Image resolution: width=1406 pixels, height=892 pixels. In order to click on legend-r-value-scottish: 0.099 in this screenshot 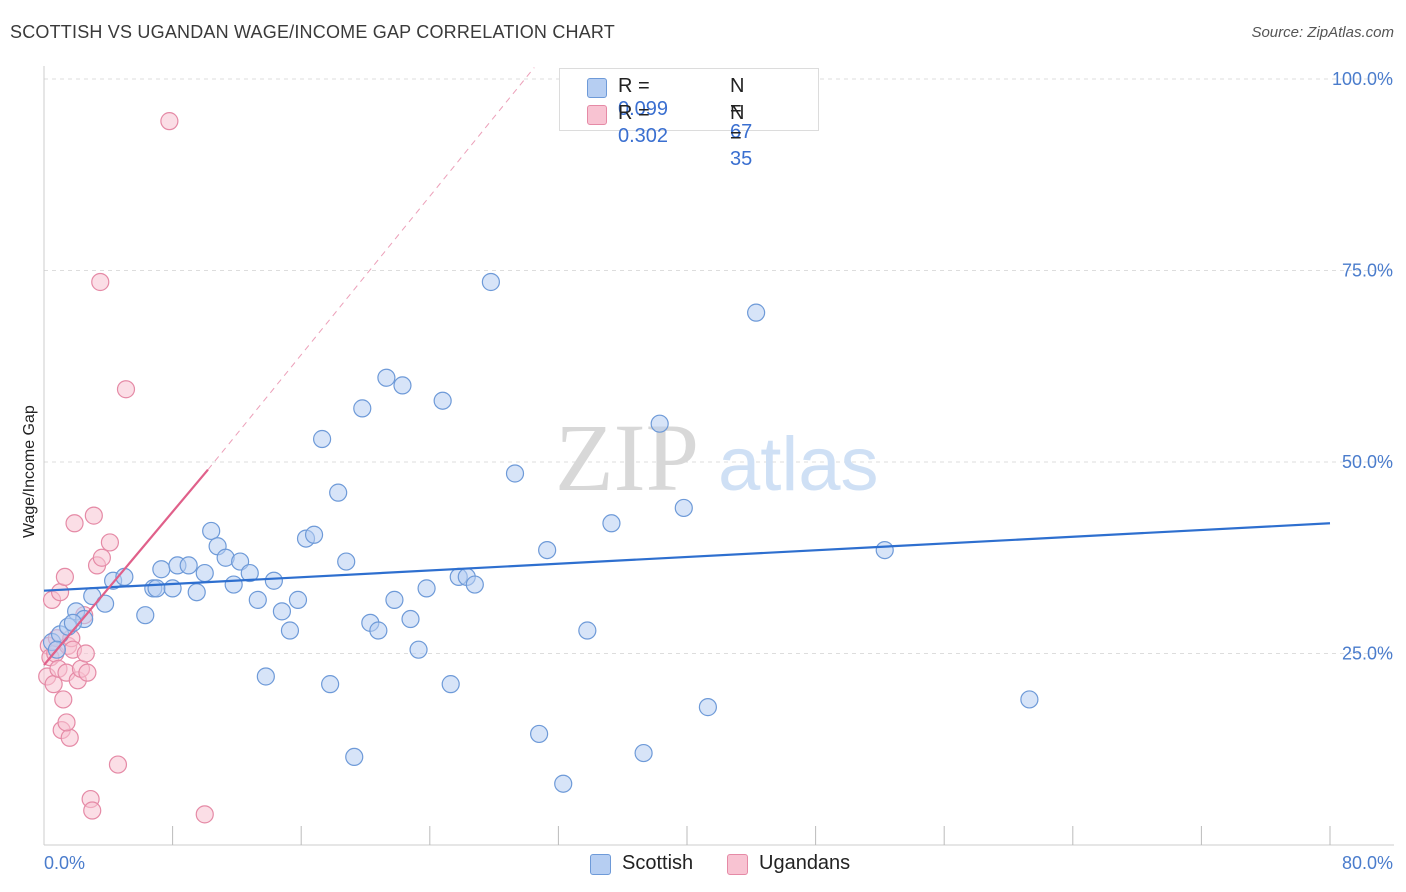, I will do `click(643, 109)`.